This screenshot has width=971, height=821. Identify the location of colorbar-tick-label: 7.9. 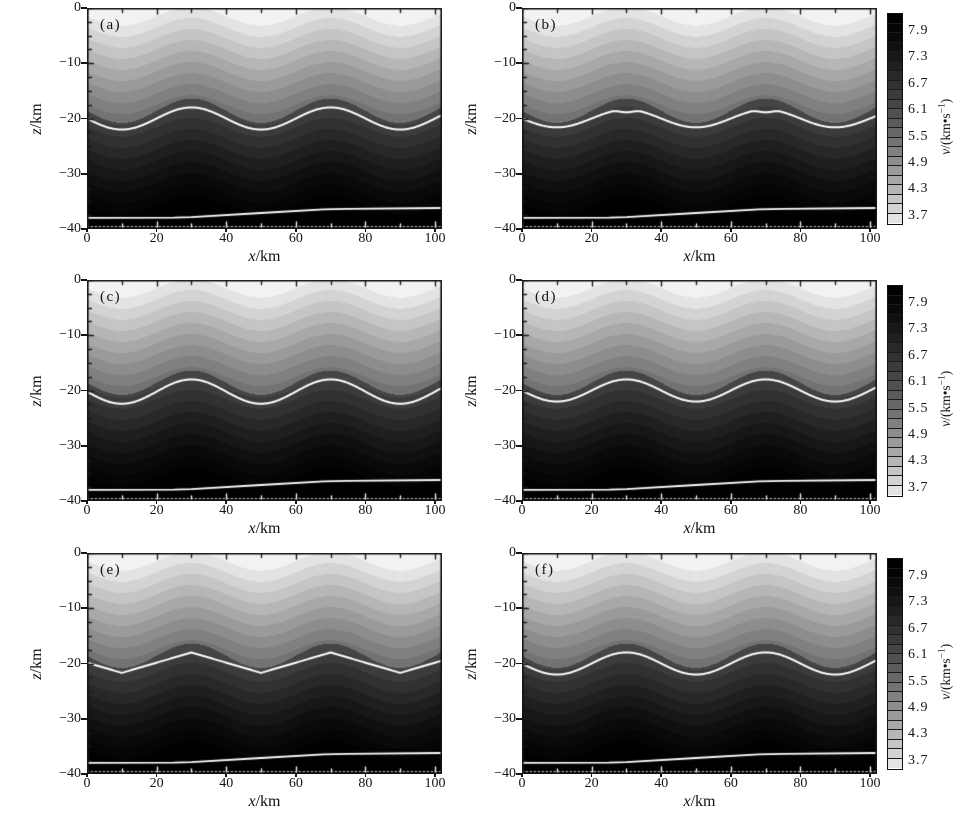
(918, 31).